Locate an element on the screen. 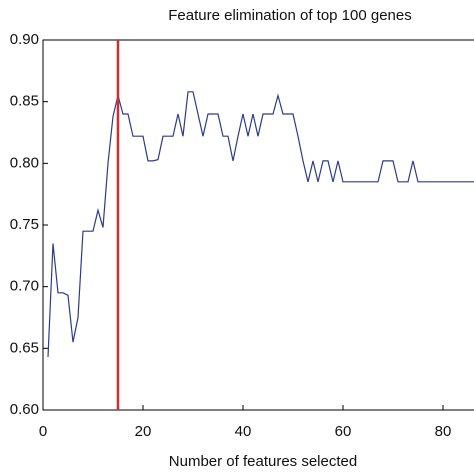 The image size is (474, 474). y-tick-label: 0.65 is located at coordinates (24, 347).